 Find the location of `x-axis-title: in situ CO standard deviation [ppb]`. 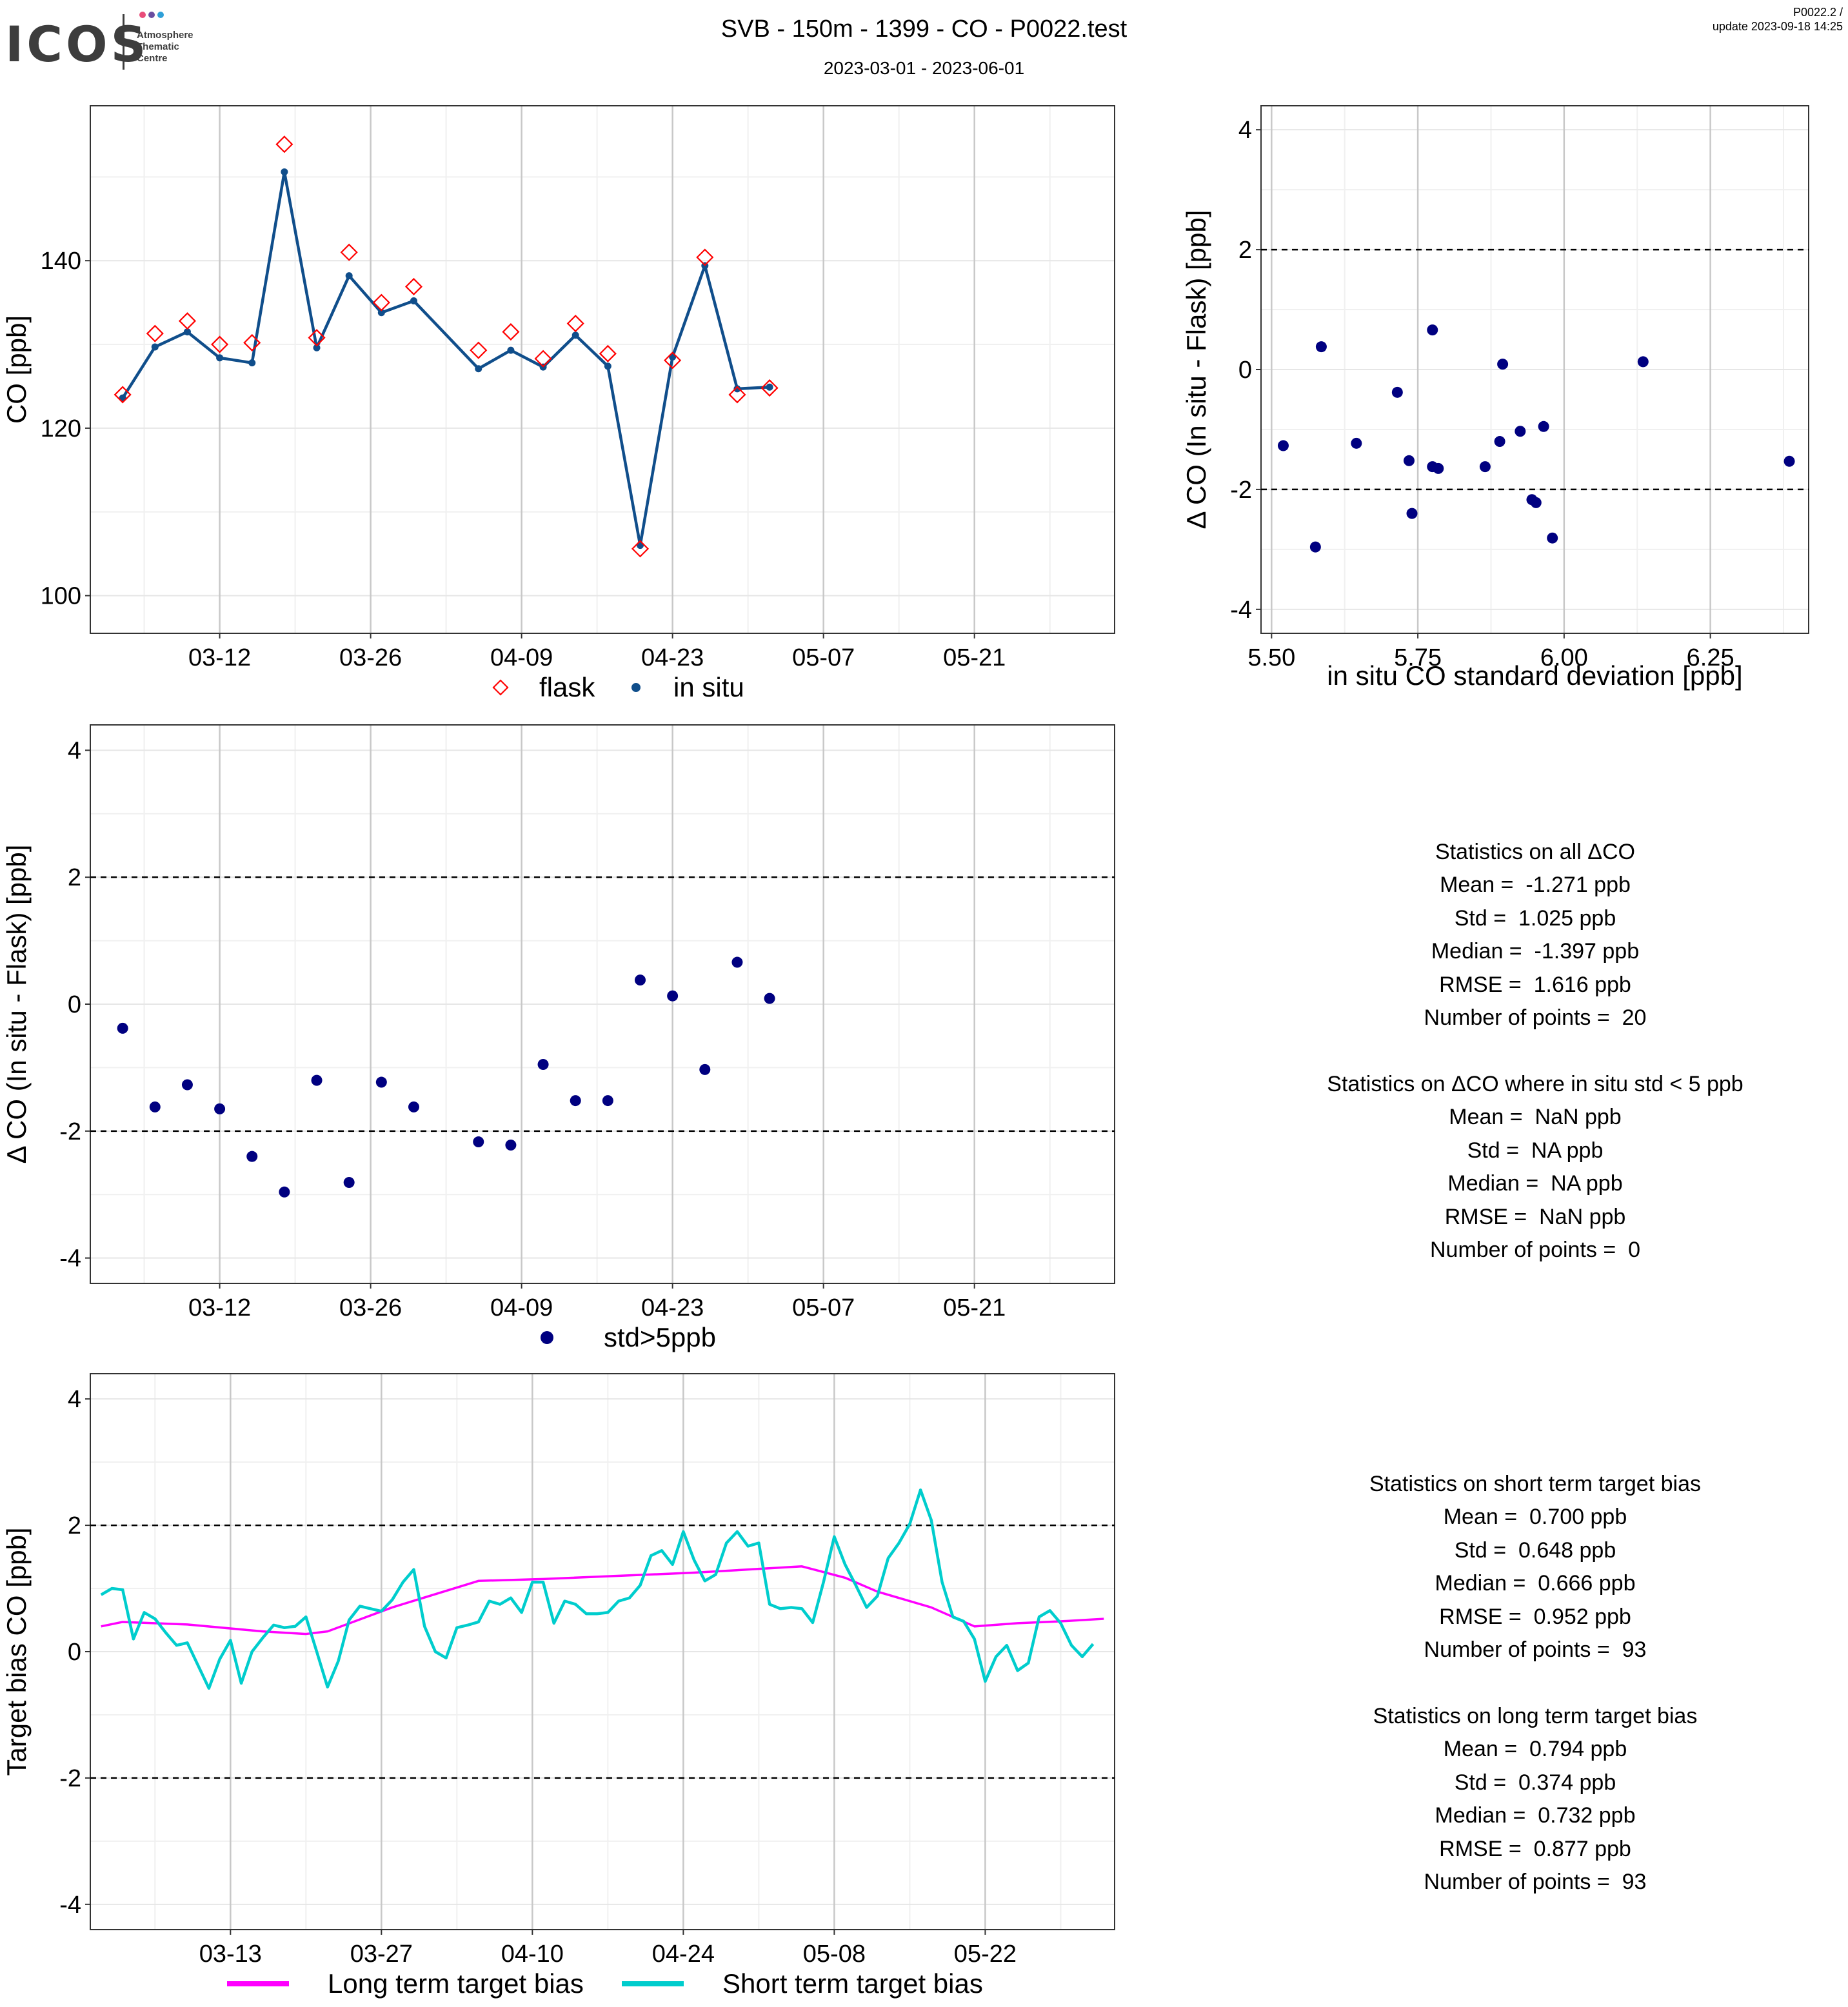

x-axis-title: in situ CO standard deviation [ppb] is located at coordinates (1534, 675).